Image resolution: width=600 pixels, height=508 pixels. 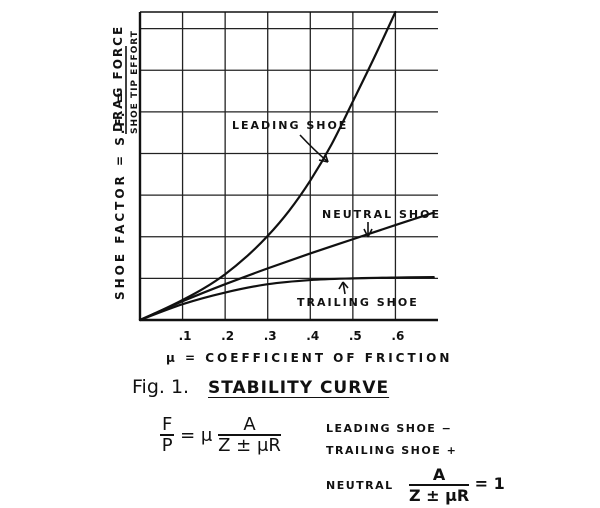 What do you see at coordinates (389, 428) in the screenshot?
I see `leading-note: LEADING SHOE −` at bounding box center [389, 428].